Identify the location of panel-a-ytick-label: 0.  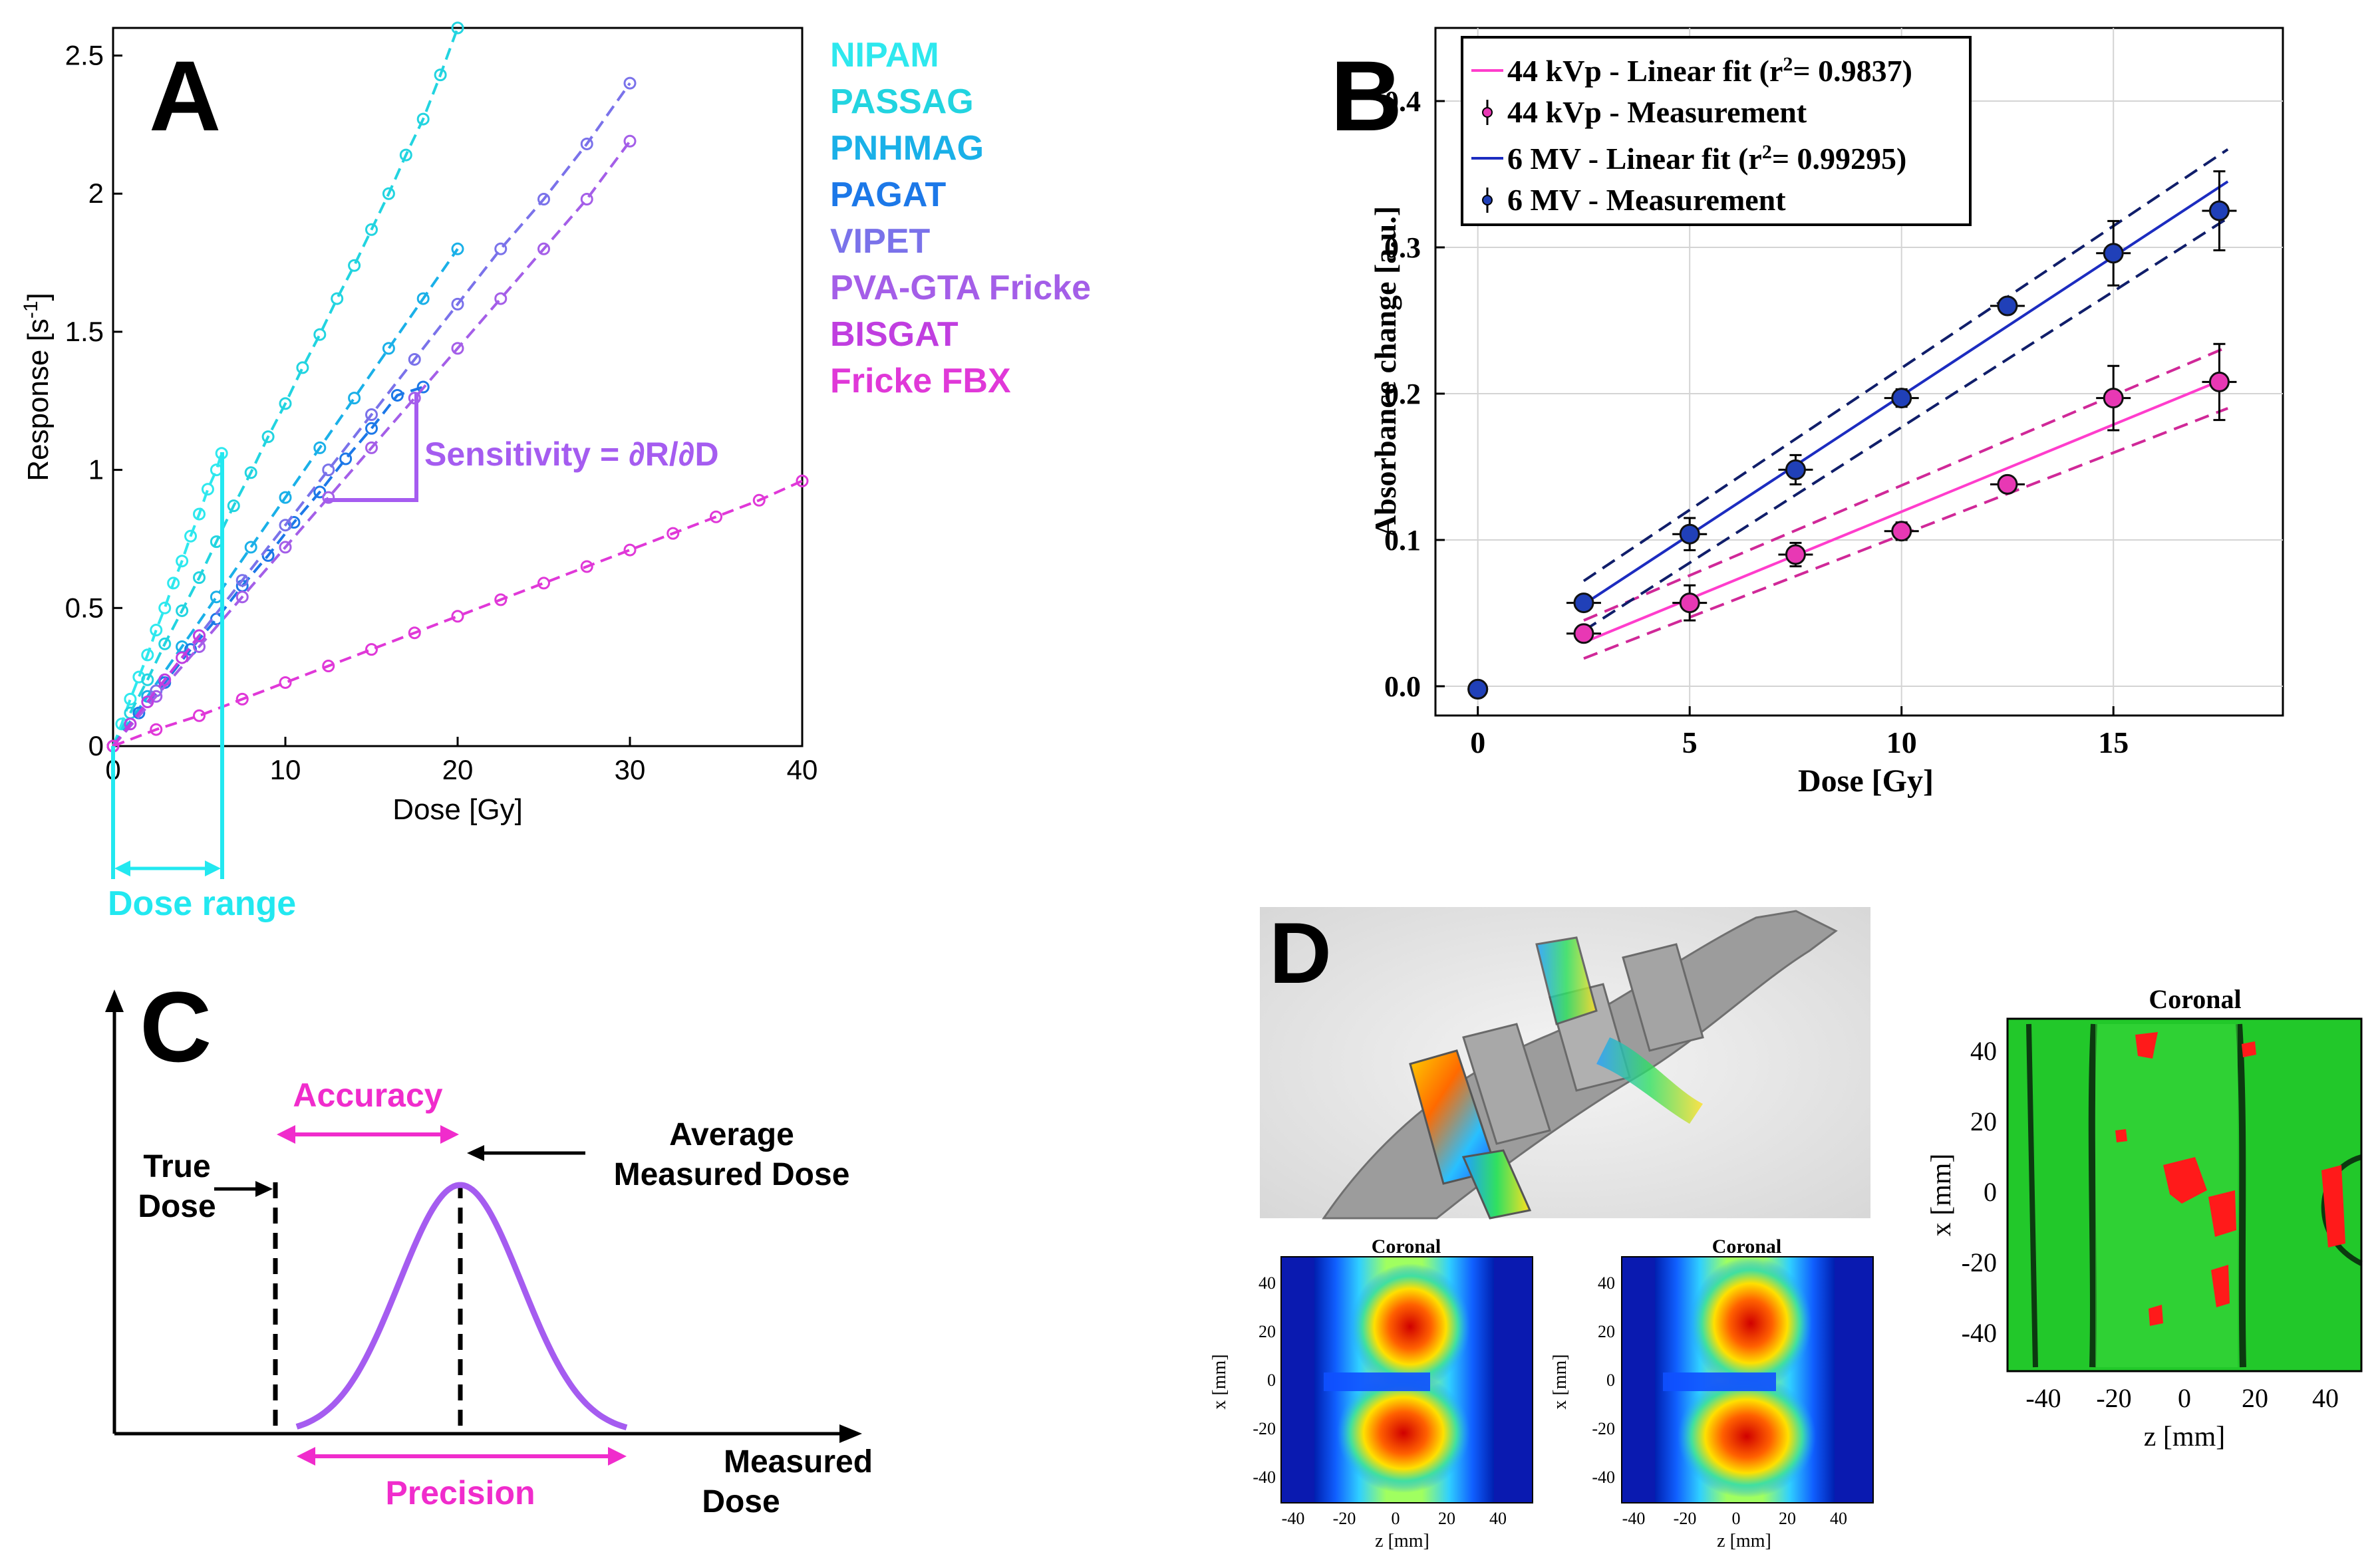
(96, 745).